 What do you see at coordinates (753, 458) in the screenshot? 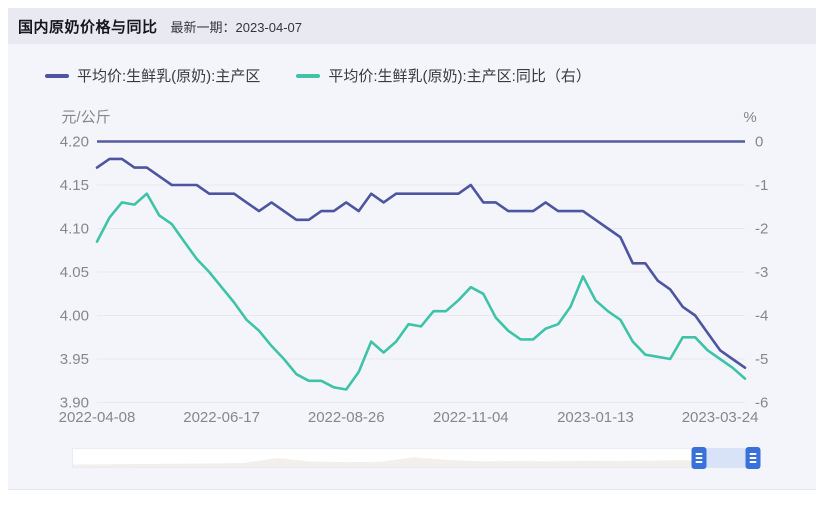
I see `datazoom-right-handle-icon` at bounding box center [753, 458].